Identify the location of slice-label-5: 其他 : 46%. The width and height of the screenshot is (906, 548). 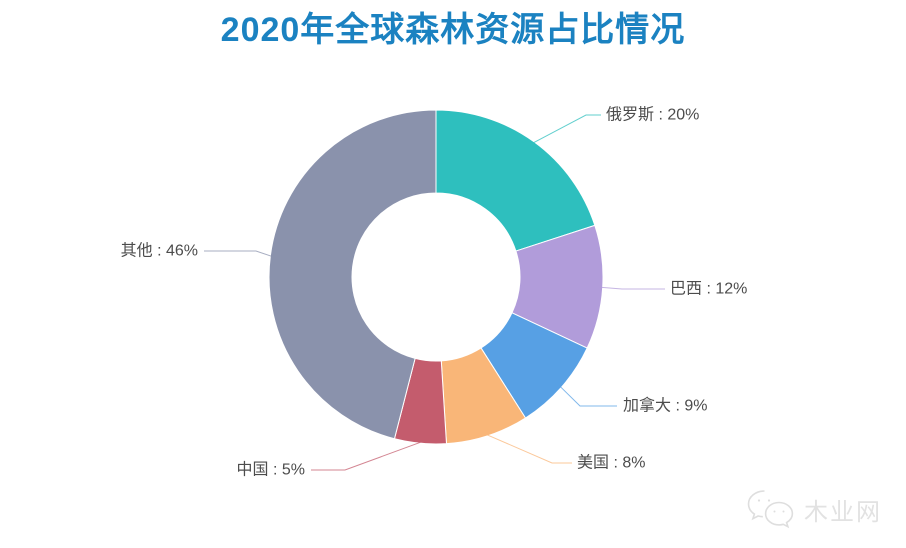
(159, 251).